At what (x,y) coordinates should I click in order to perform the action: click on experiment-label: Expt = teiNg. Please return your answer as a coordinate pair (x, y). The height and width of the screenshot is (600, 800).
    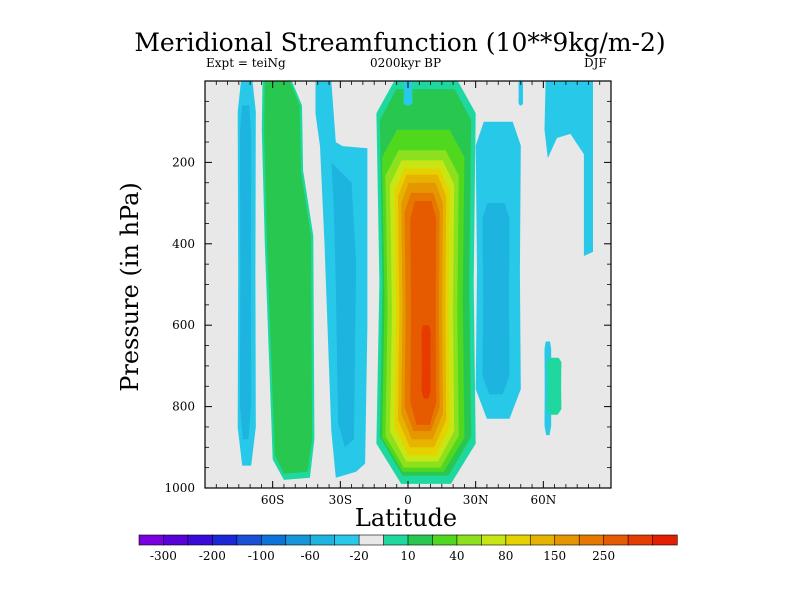
    Looking at the image, I should click on (246, 63).